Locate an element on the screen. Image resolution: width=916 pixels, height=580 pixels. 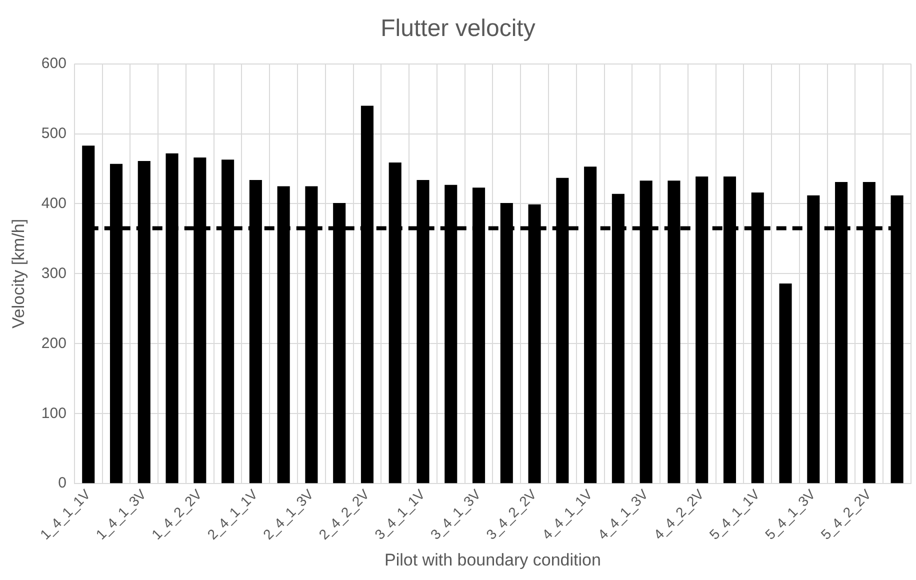
y-tick-label: 0 is located at coordinates (62, 483).